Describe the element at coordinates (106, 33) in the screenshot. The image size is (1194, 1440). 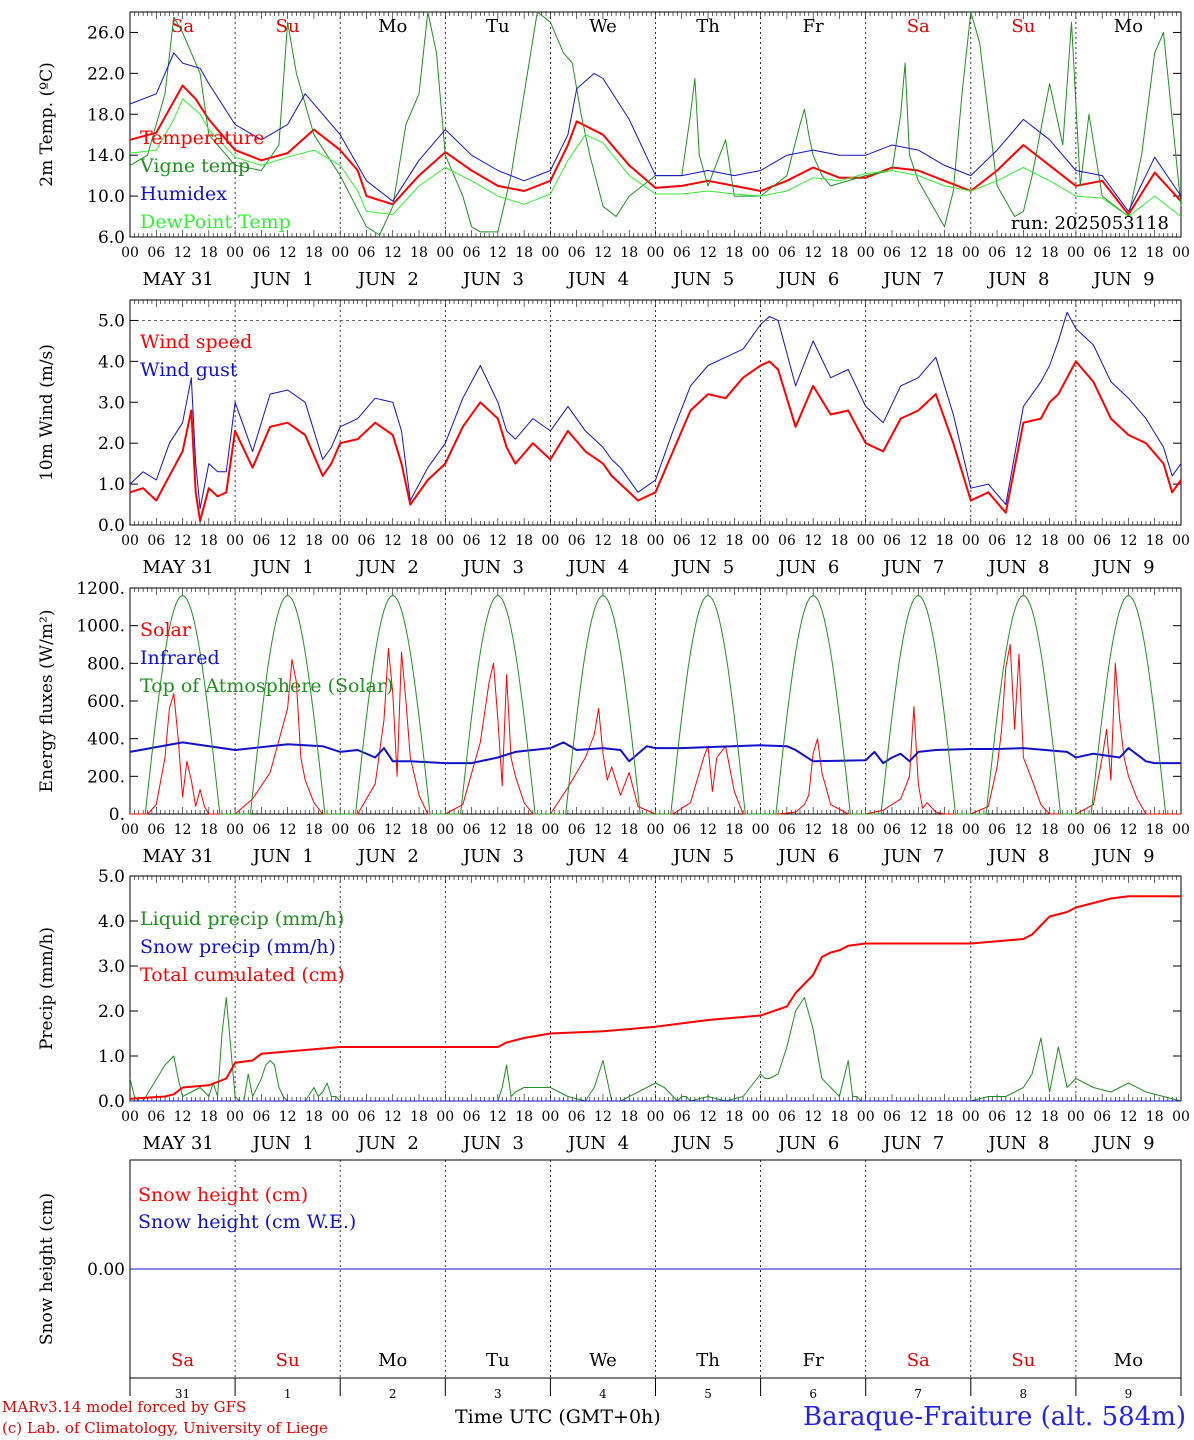
I see `y-tick-label: 26.0` at that location.